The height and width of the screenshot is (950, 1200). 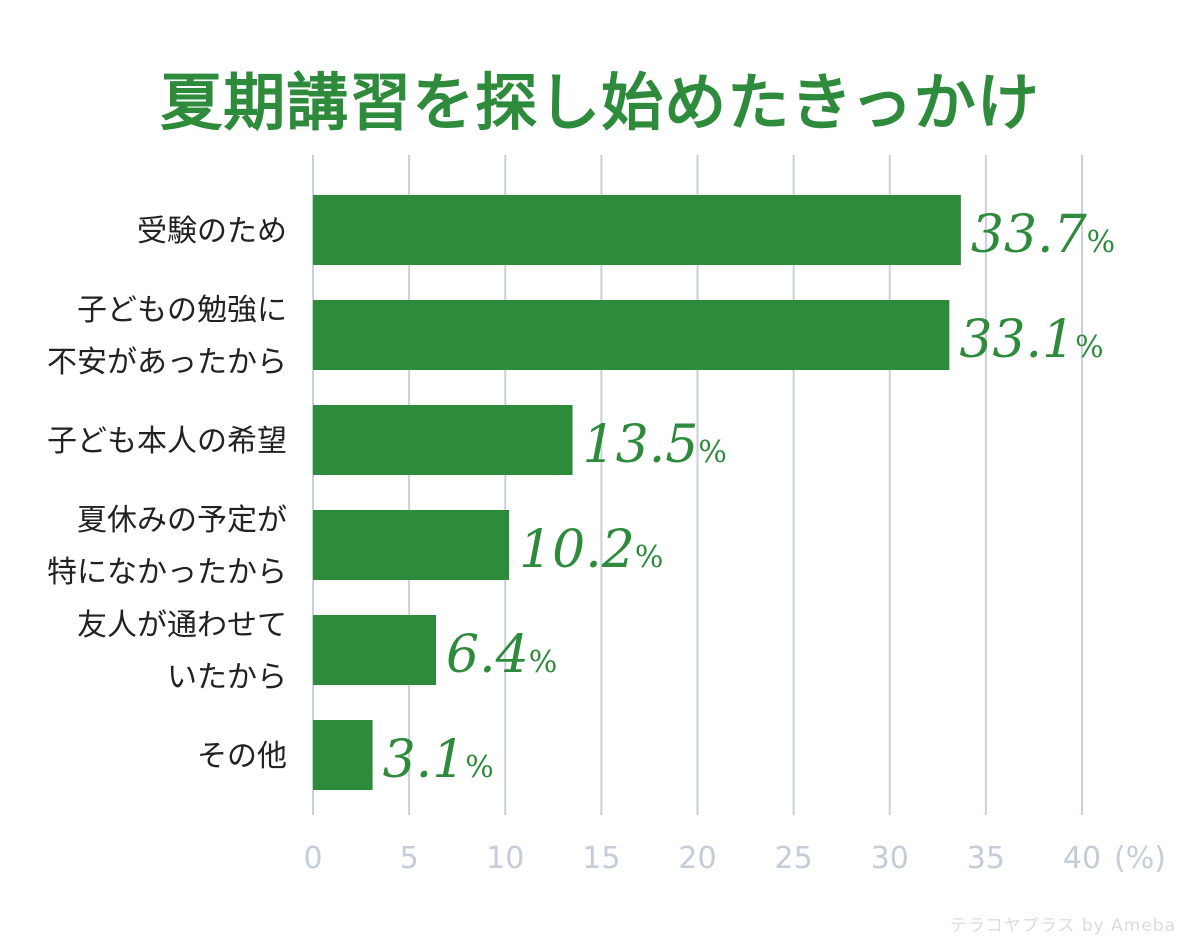 I want to click on x-tick-label: 5, so click(x=409, y=858).